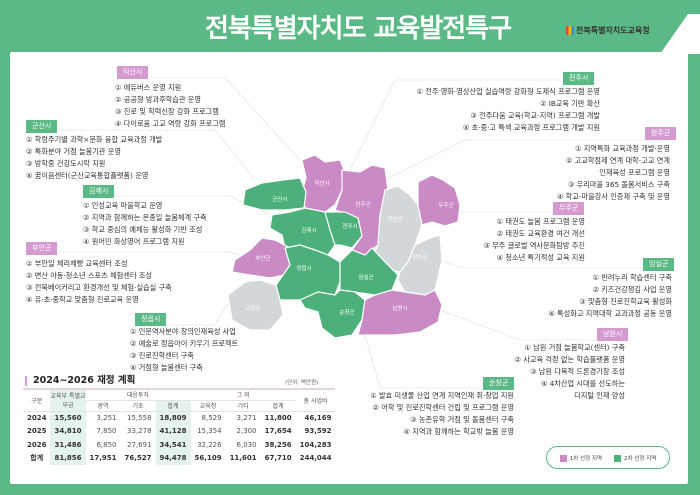 The height and width of the screenshot is (495, 700). I want to click on map-label: 무주군, so click(445, 205).